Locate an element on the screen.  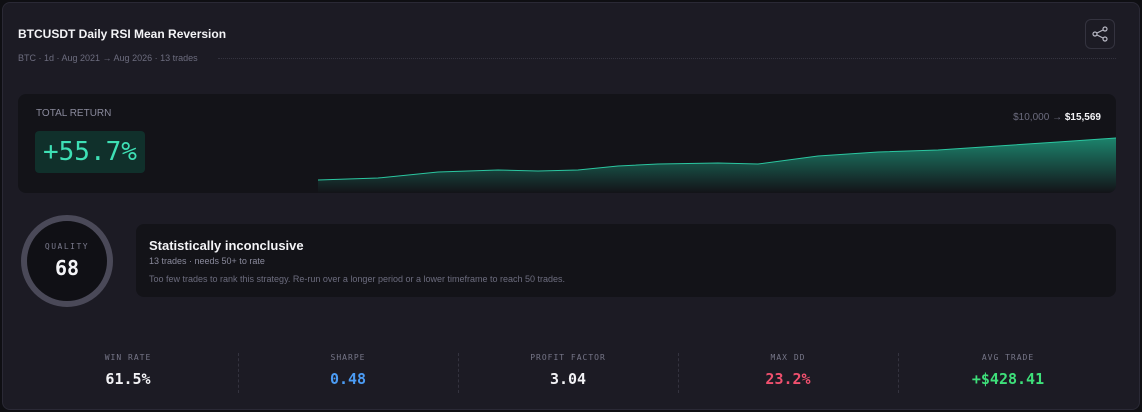
quality-ring is located at coordinates (67, 261).